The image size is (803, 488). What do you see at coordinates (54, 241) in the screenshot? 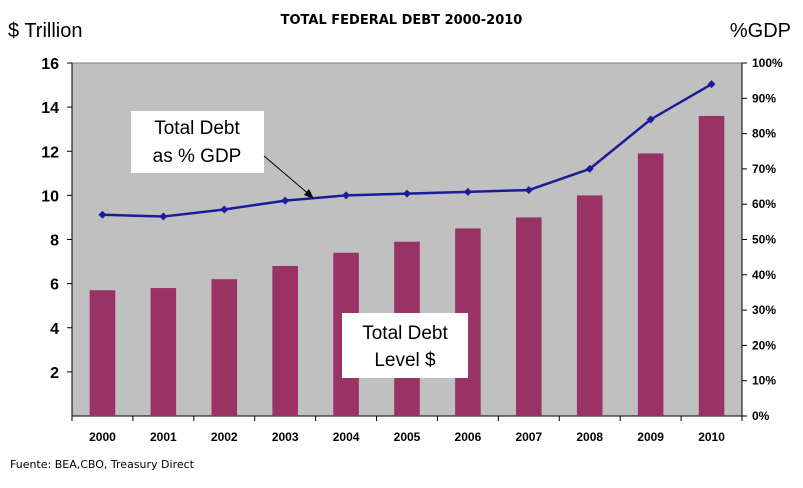
I see `left-axis-tick-label: 8` at bounding box center [54, 241].